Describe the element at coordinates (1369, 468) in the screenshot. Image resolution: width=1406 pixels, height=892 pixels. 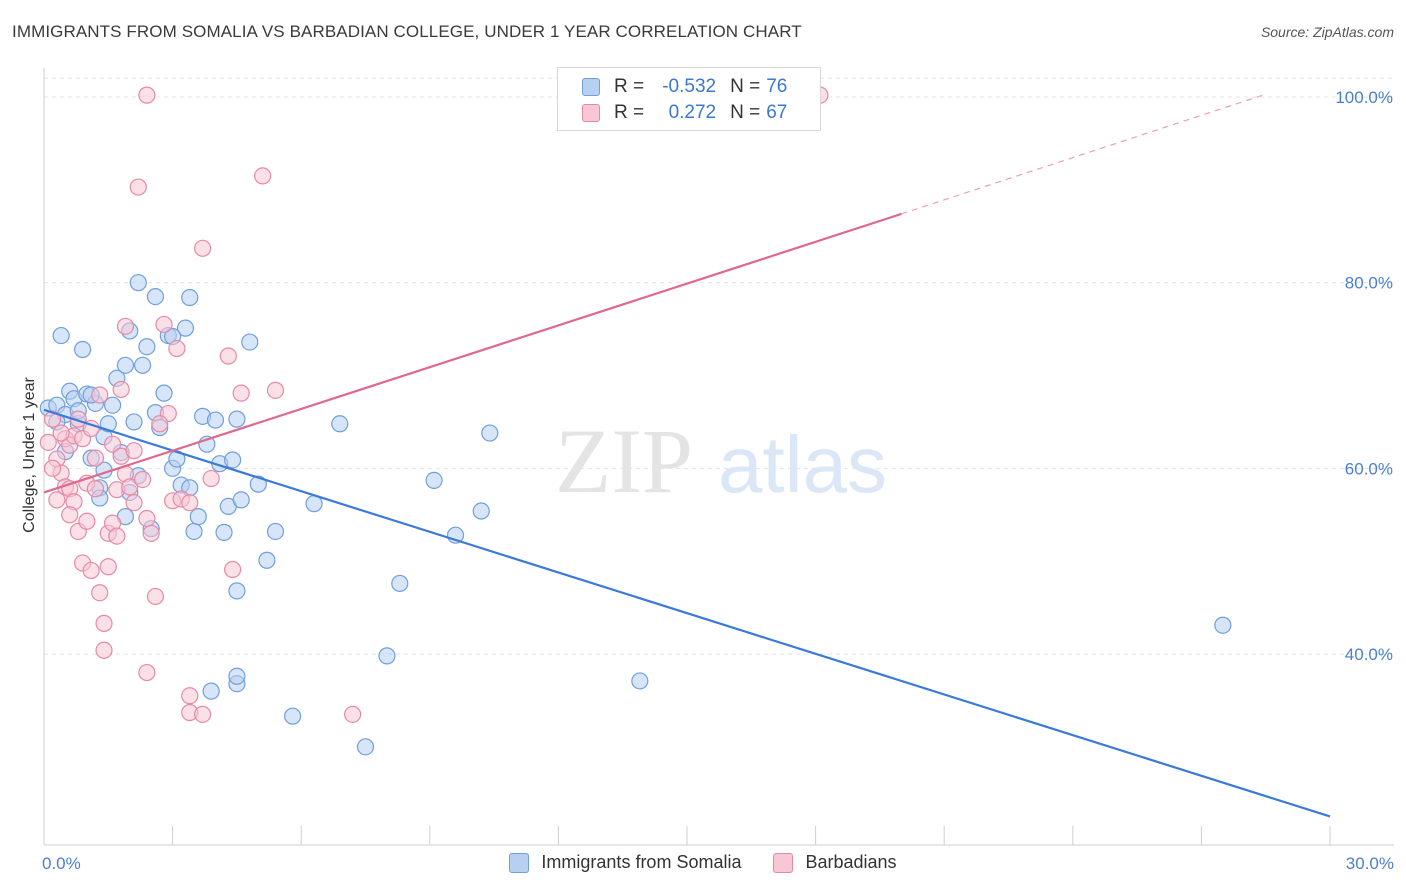
I see `y-tick-label: 60.0%` at that location.